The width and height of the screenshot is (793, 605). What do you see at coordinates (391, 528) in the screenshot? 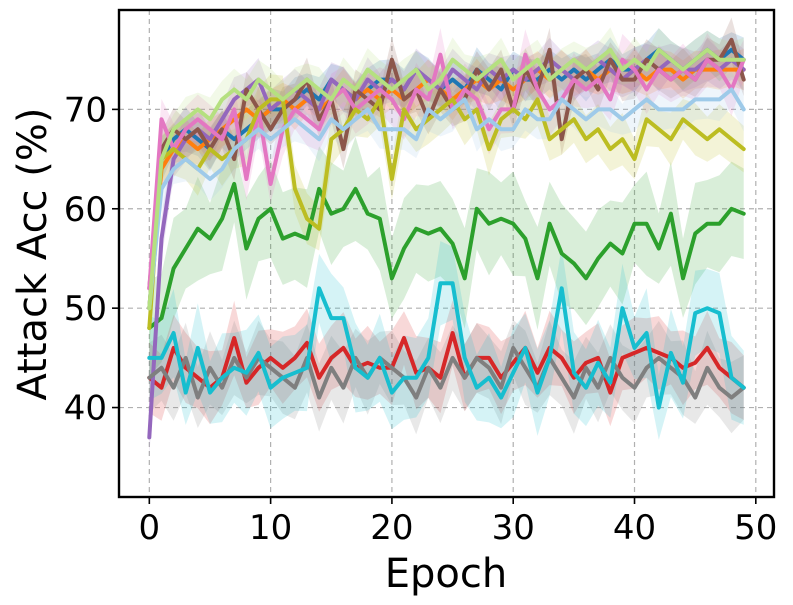
I see `x-tick-label: 20` at bounding box center [391, 528].